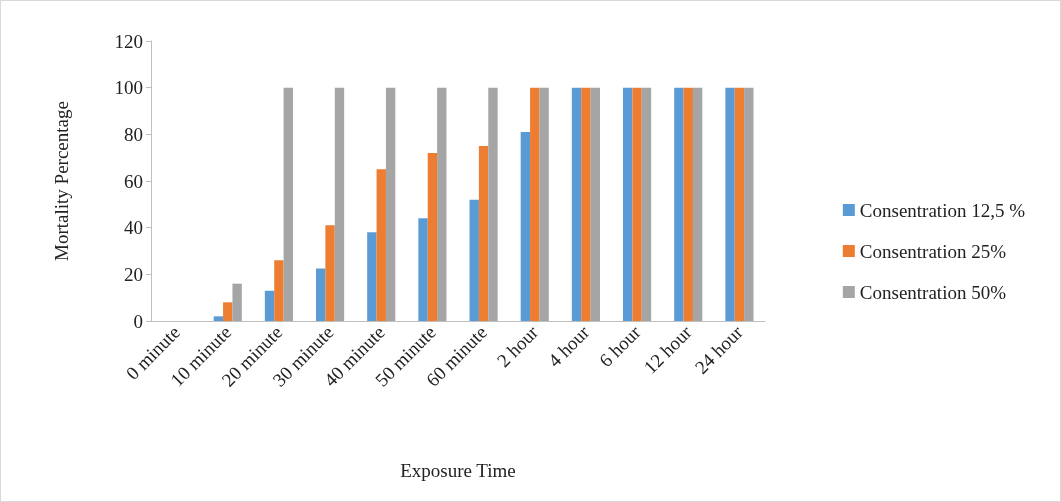 This screenshot has width=1061, height=502. I want to click on x-tick-label: 24 hour, so click(719, 349).